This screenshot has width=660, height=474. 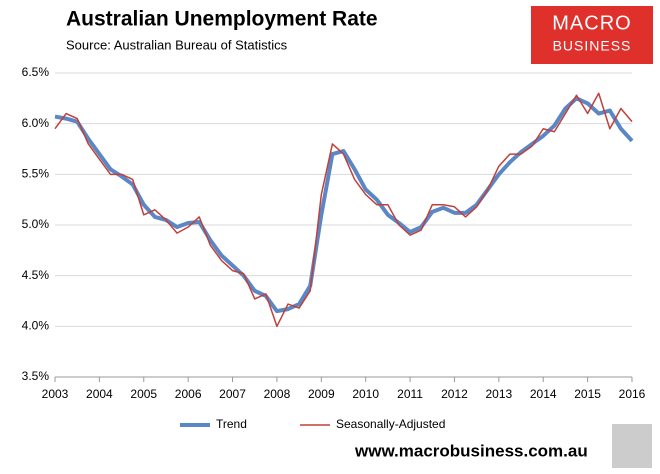 I want to click on x-tick-label: 2012, so click(x=454, y=394).